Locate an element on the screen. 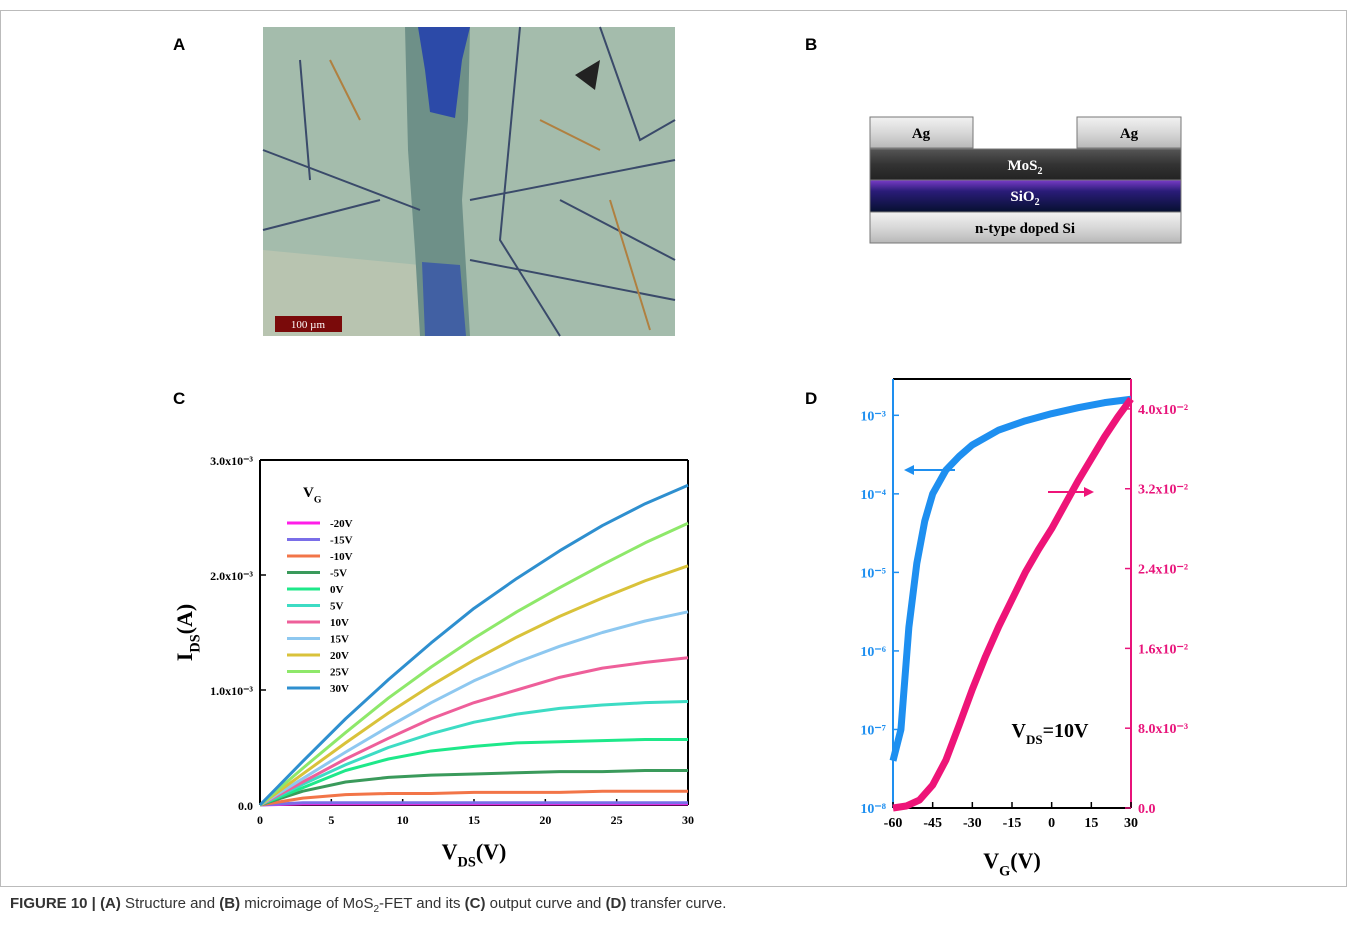 The width and height of the screenshot is (1348, 945). caption-part: (D) is located at coordinates (616, 903).